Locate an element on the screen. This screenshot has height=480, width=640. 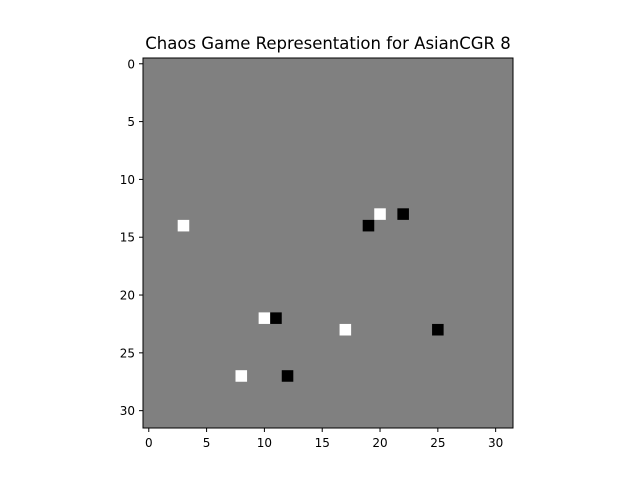
x-tick-label: 10 is located at coordinates (264, 443).